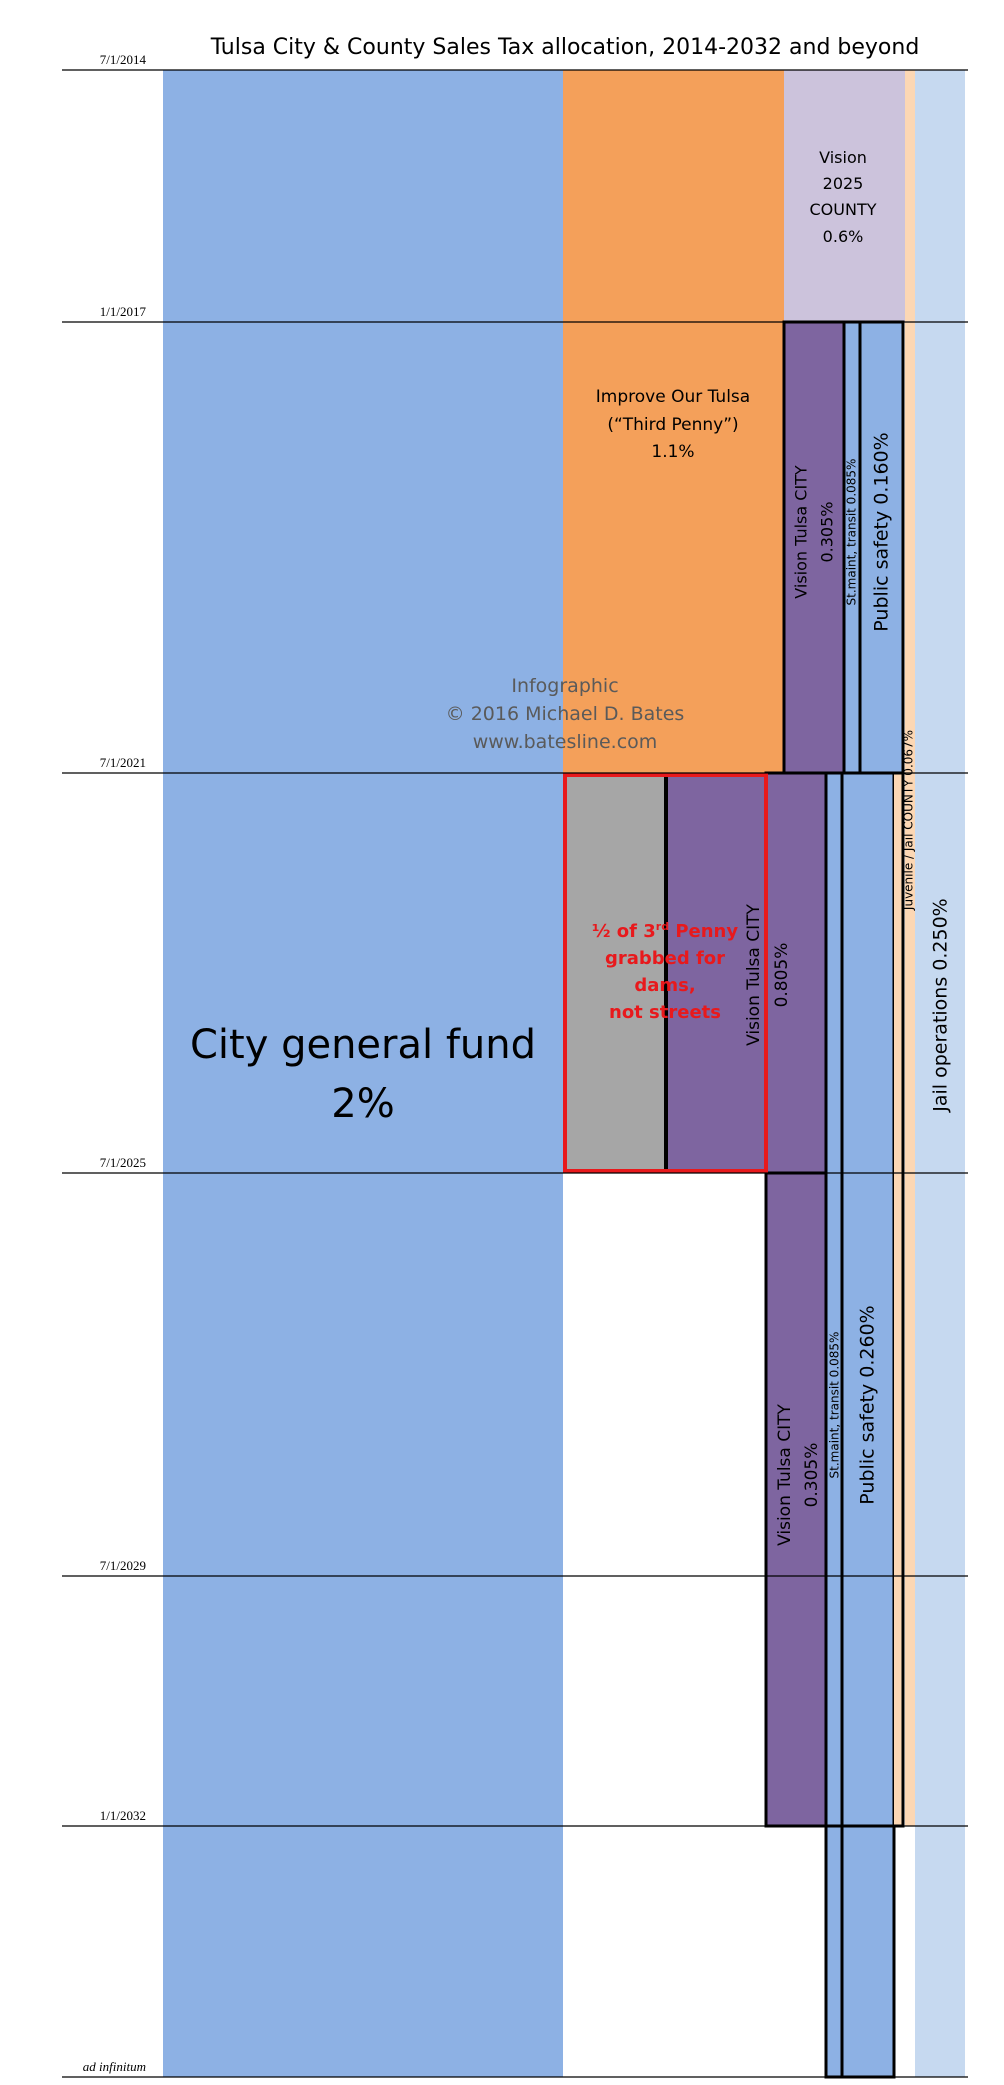 The image size is (1004, 2085). What do you see at coordinates (843, 209) in the screenshot?
I see `label-vision-2025-3: COUNTY` at bounding box center [843, 209].